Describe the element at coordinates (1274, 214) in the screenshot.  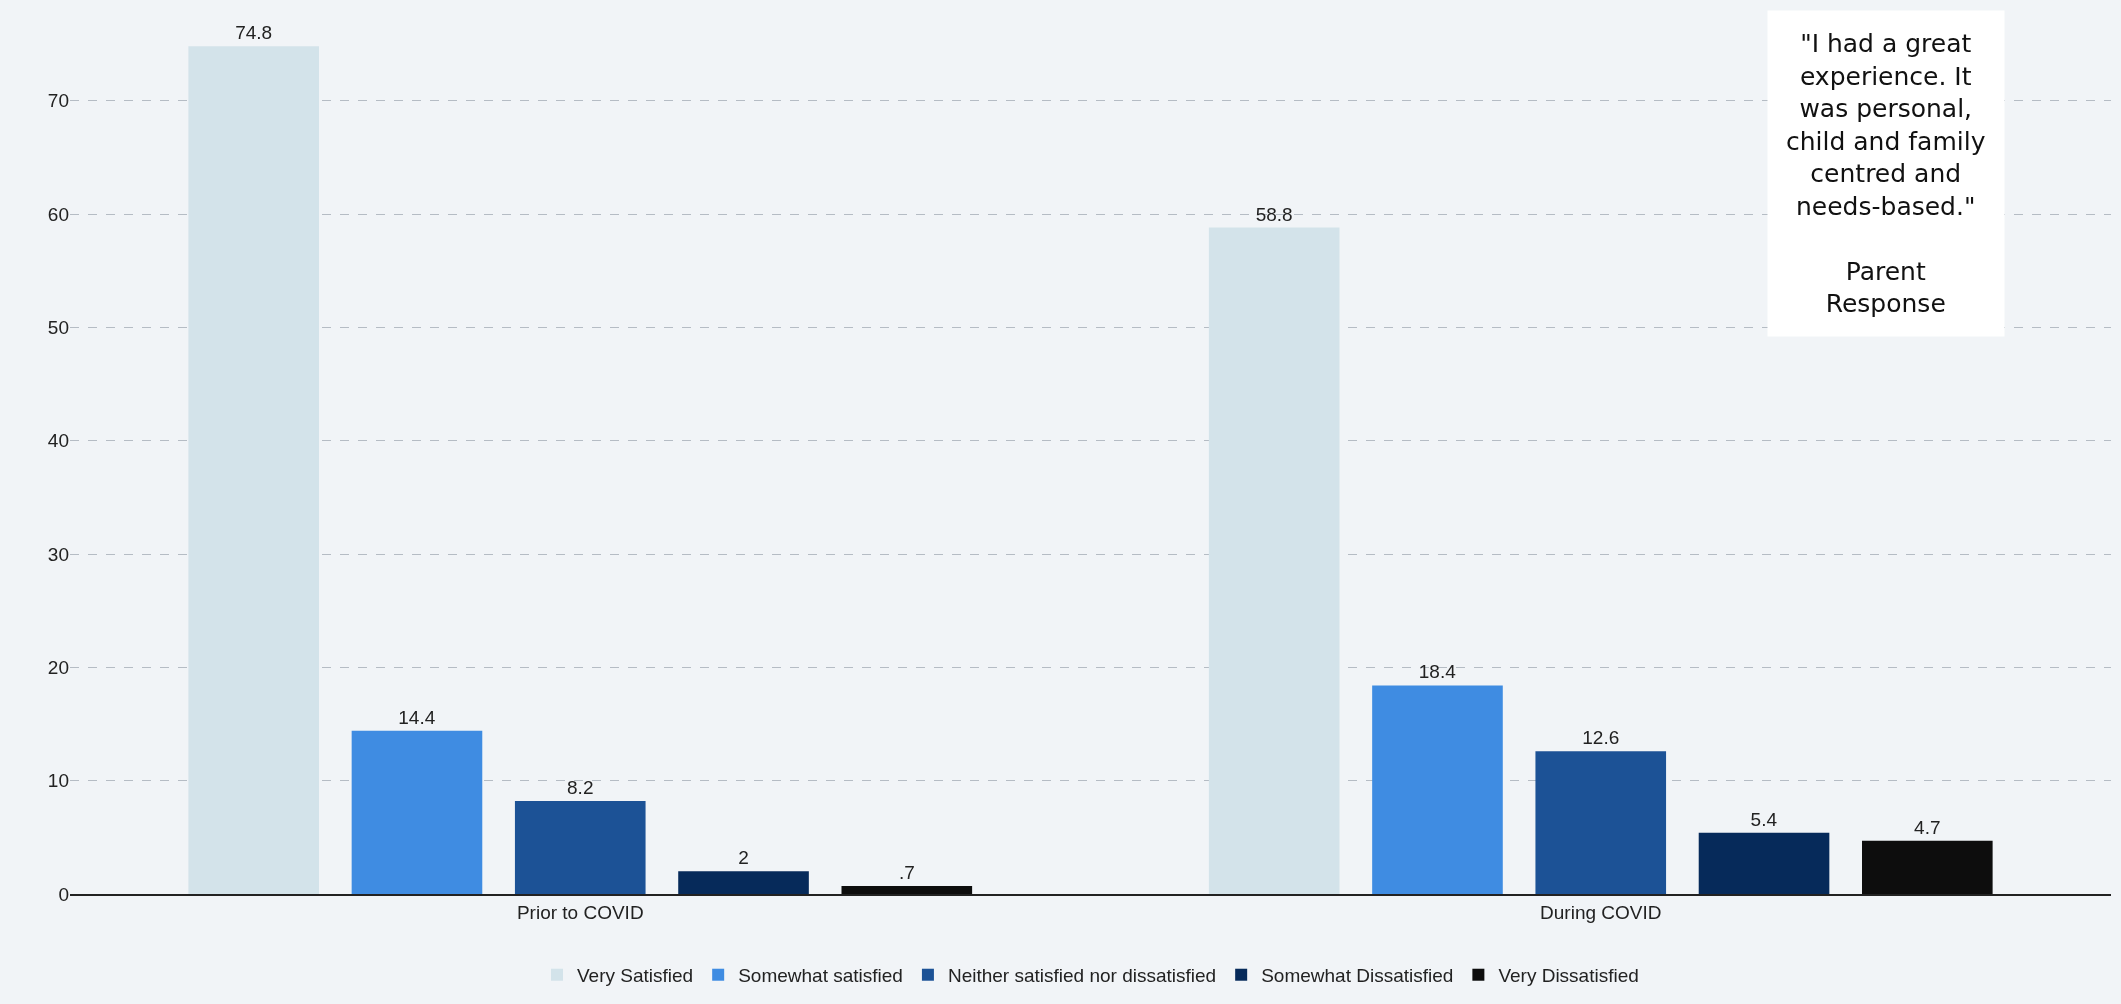
I see `data-label: 58.8` at that location.